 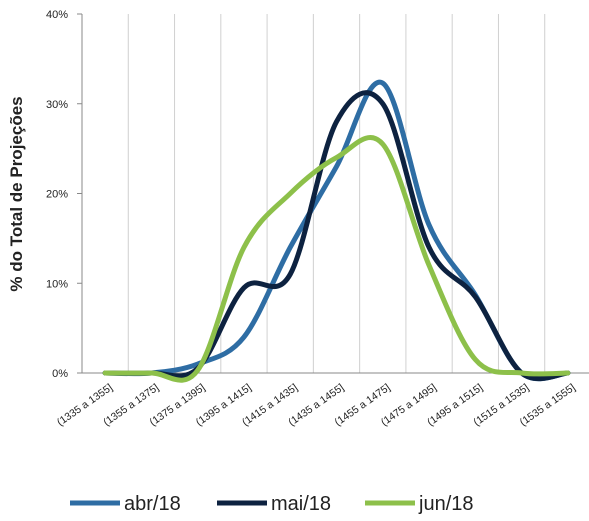 I want to click on legend-label: abr/18, so click(x=152, y=504).